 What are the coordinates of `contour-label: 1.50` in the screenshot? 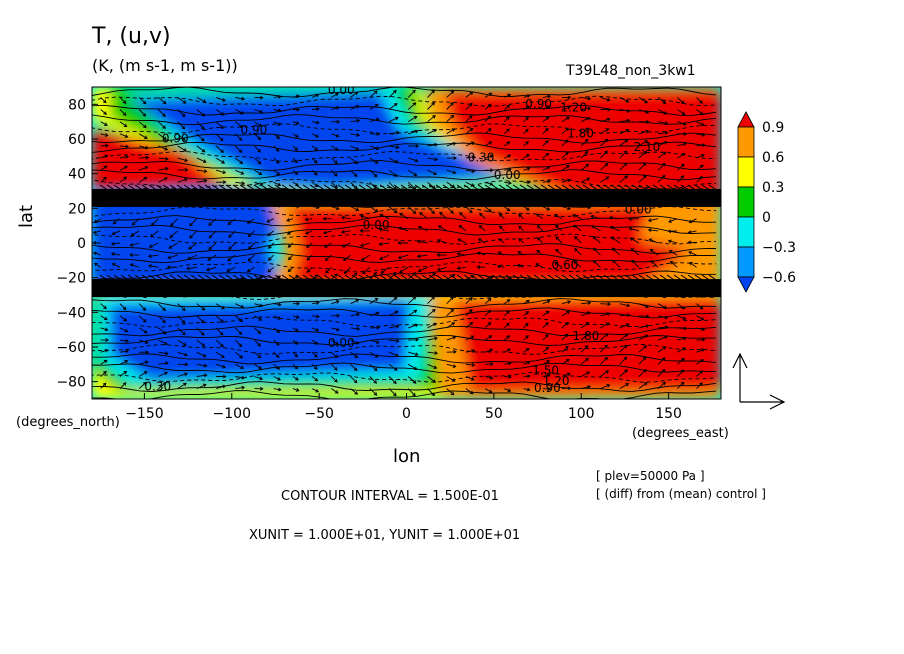 It's located at (586, 199).